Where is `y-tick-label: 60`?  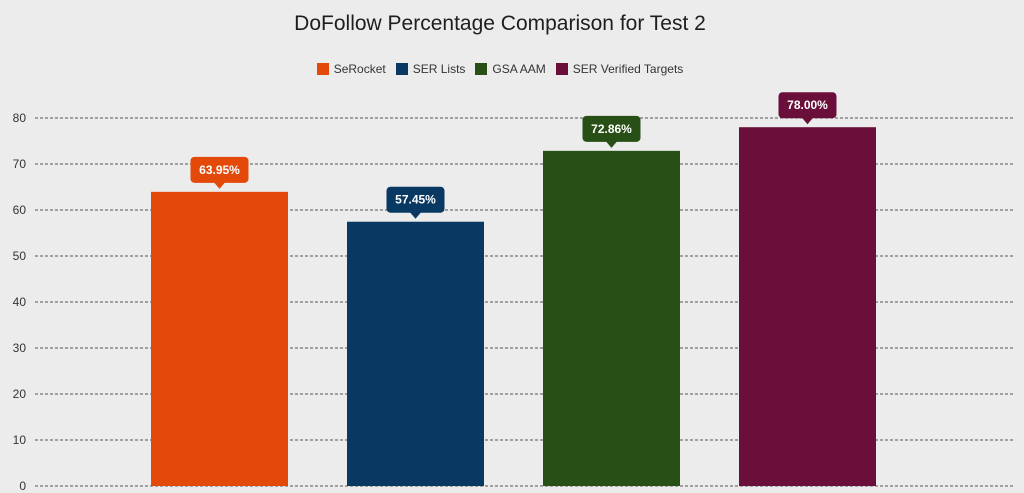 y-tick-label: 60 is located at coordinates (20, 210).